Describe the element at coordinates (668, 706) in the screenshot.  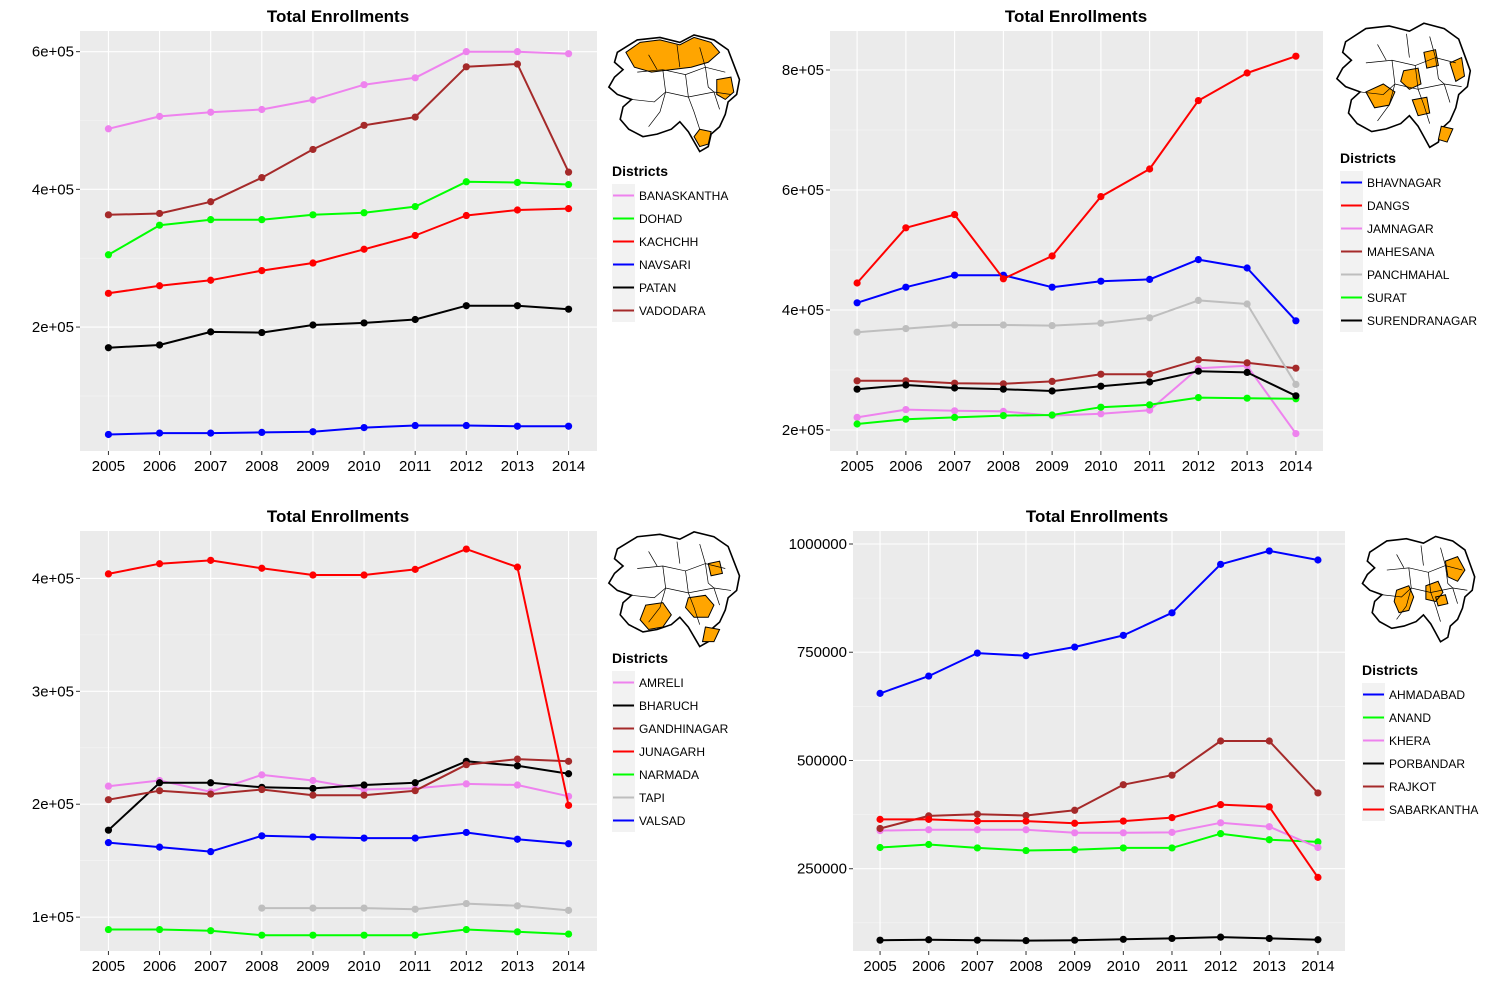
I see `legend-label: BHARUCH` at that location.